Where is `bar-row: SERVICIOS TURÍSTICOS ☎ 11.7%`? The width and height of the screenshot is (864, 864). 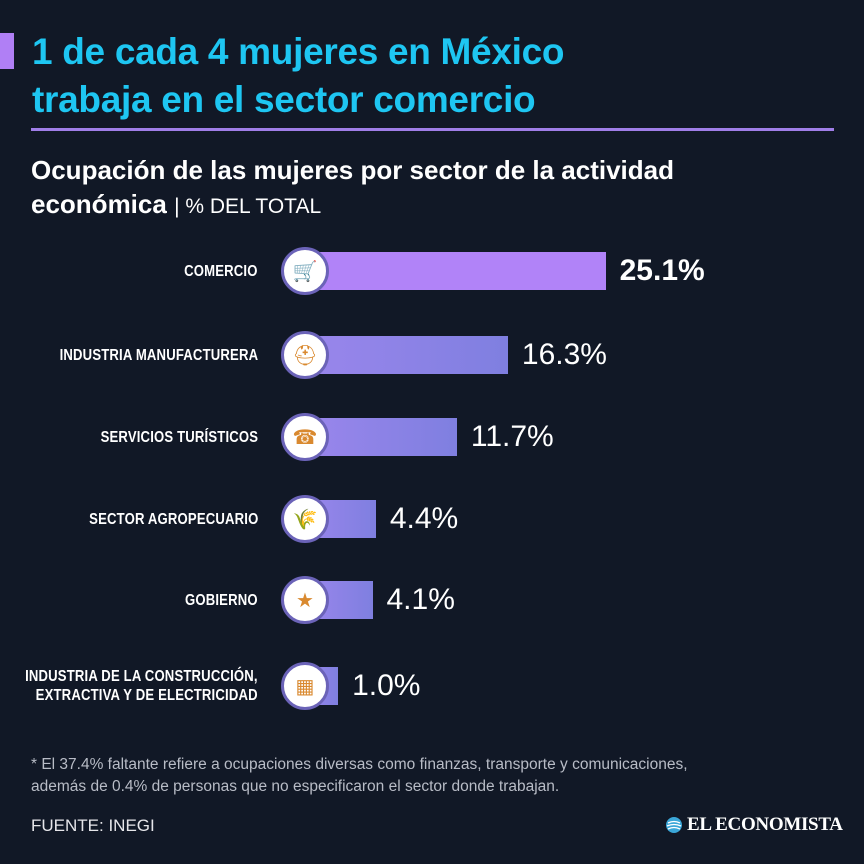 bar-row: SERVICIOS TURÍSTICOS ☎ 11.7% is located at coordinates (432, 437).